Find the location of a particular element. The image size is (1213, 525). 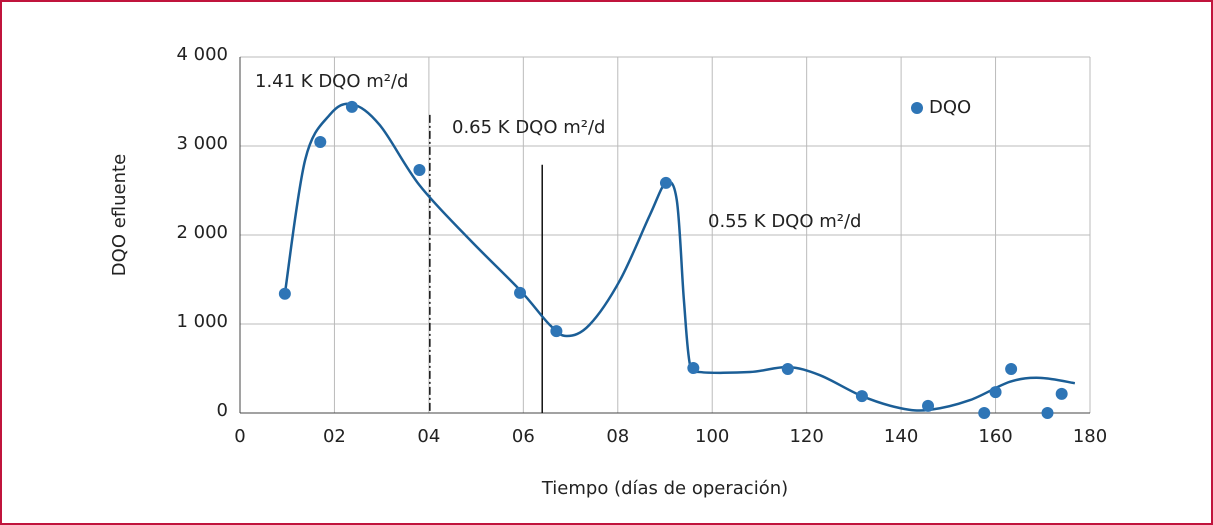

x-tick-label: 160 is located at coordinates (995, 436).